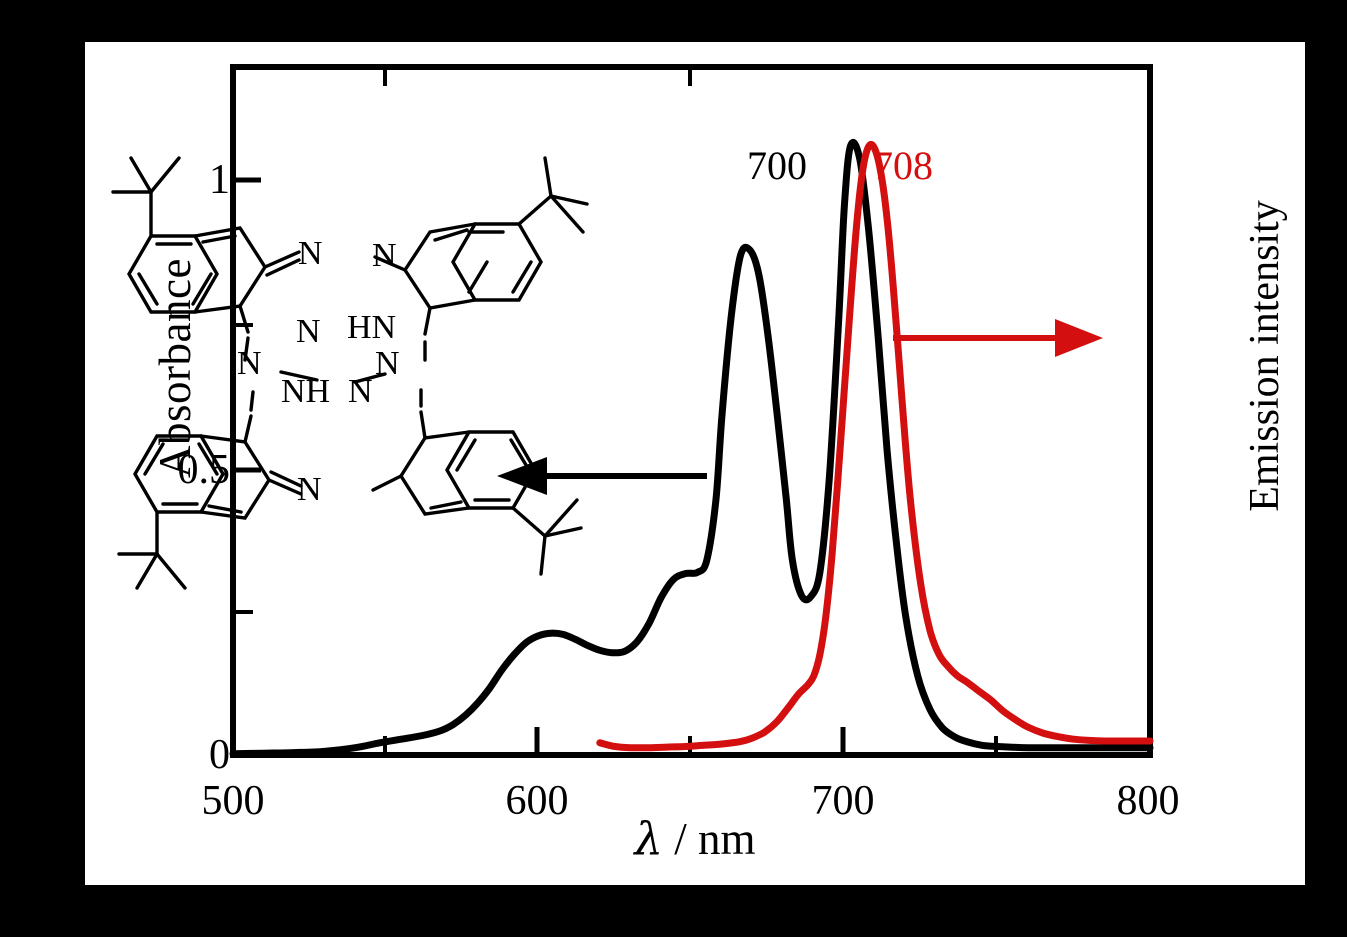 The image size is (1347, 937). I want to click on atom-label-nh-lower: NH, so click(305, 391).